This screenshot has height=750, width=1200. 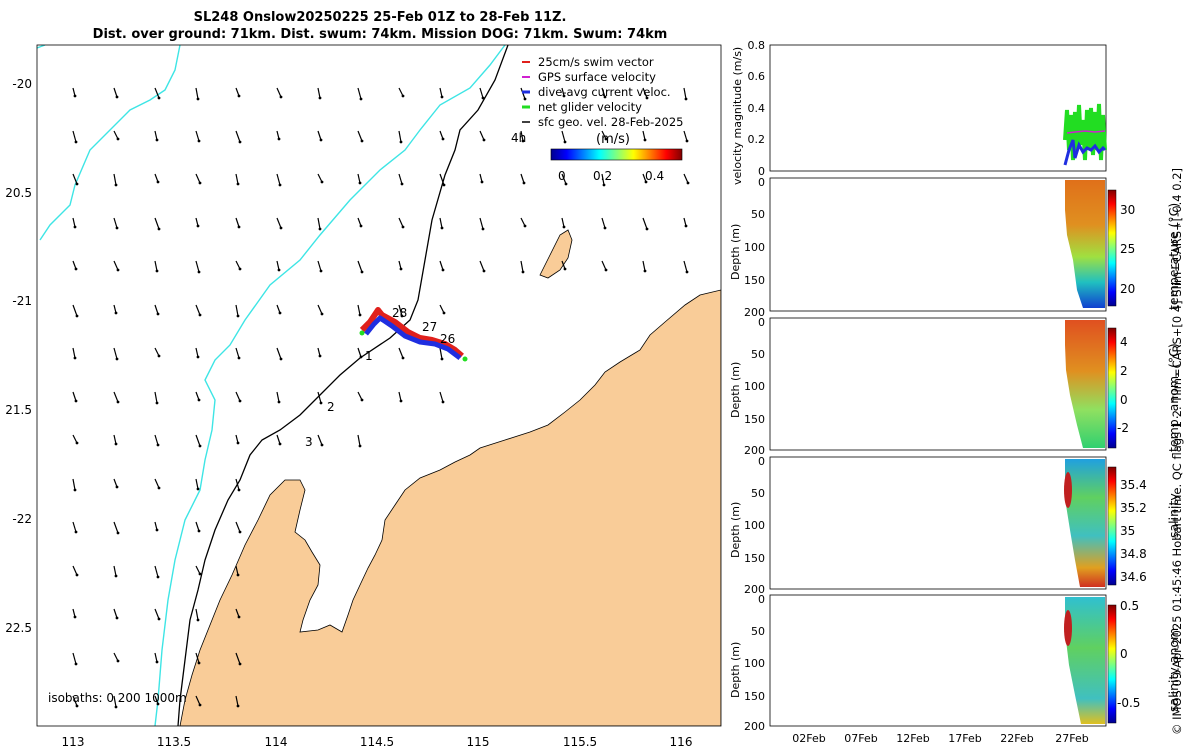 What do you see at coordinates (938, 108) in the screenshot?
I see `velocity-panel` at bounding box center [938, 108].